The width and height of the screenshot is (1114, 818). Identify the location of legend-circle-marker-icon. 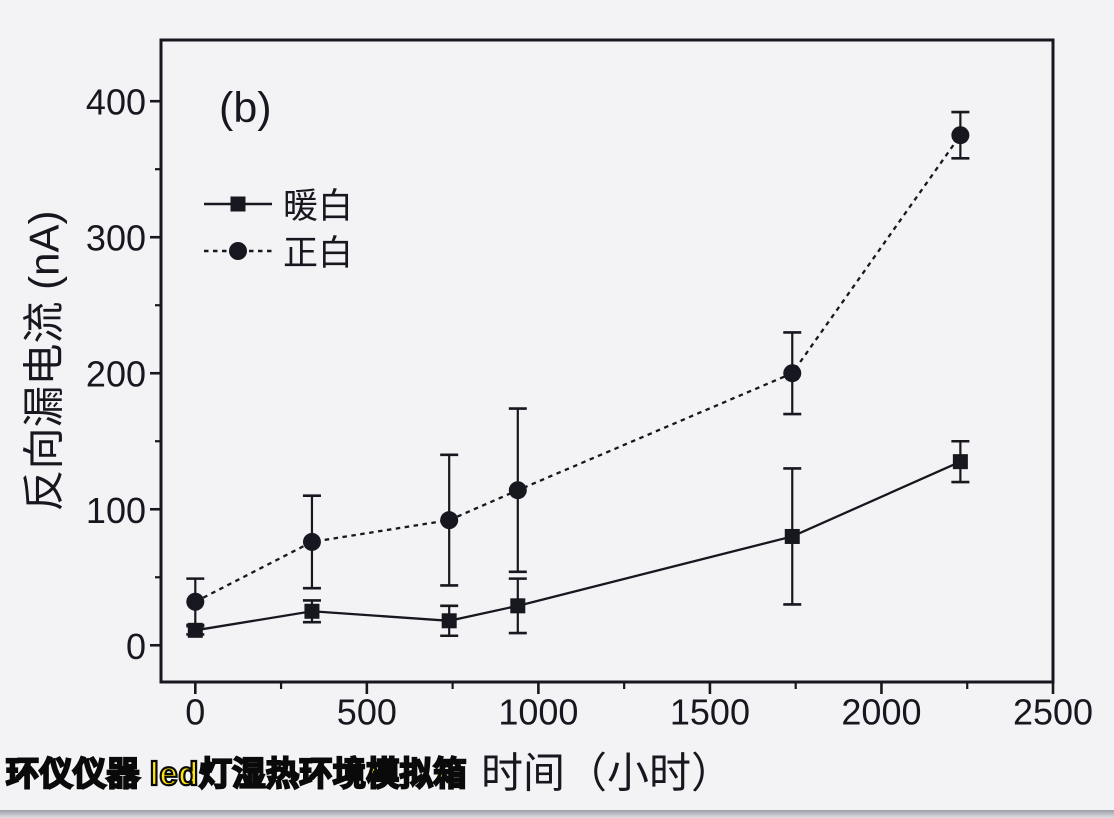
(238, 250).